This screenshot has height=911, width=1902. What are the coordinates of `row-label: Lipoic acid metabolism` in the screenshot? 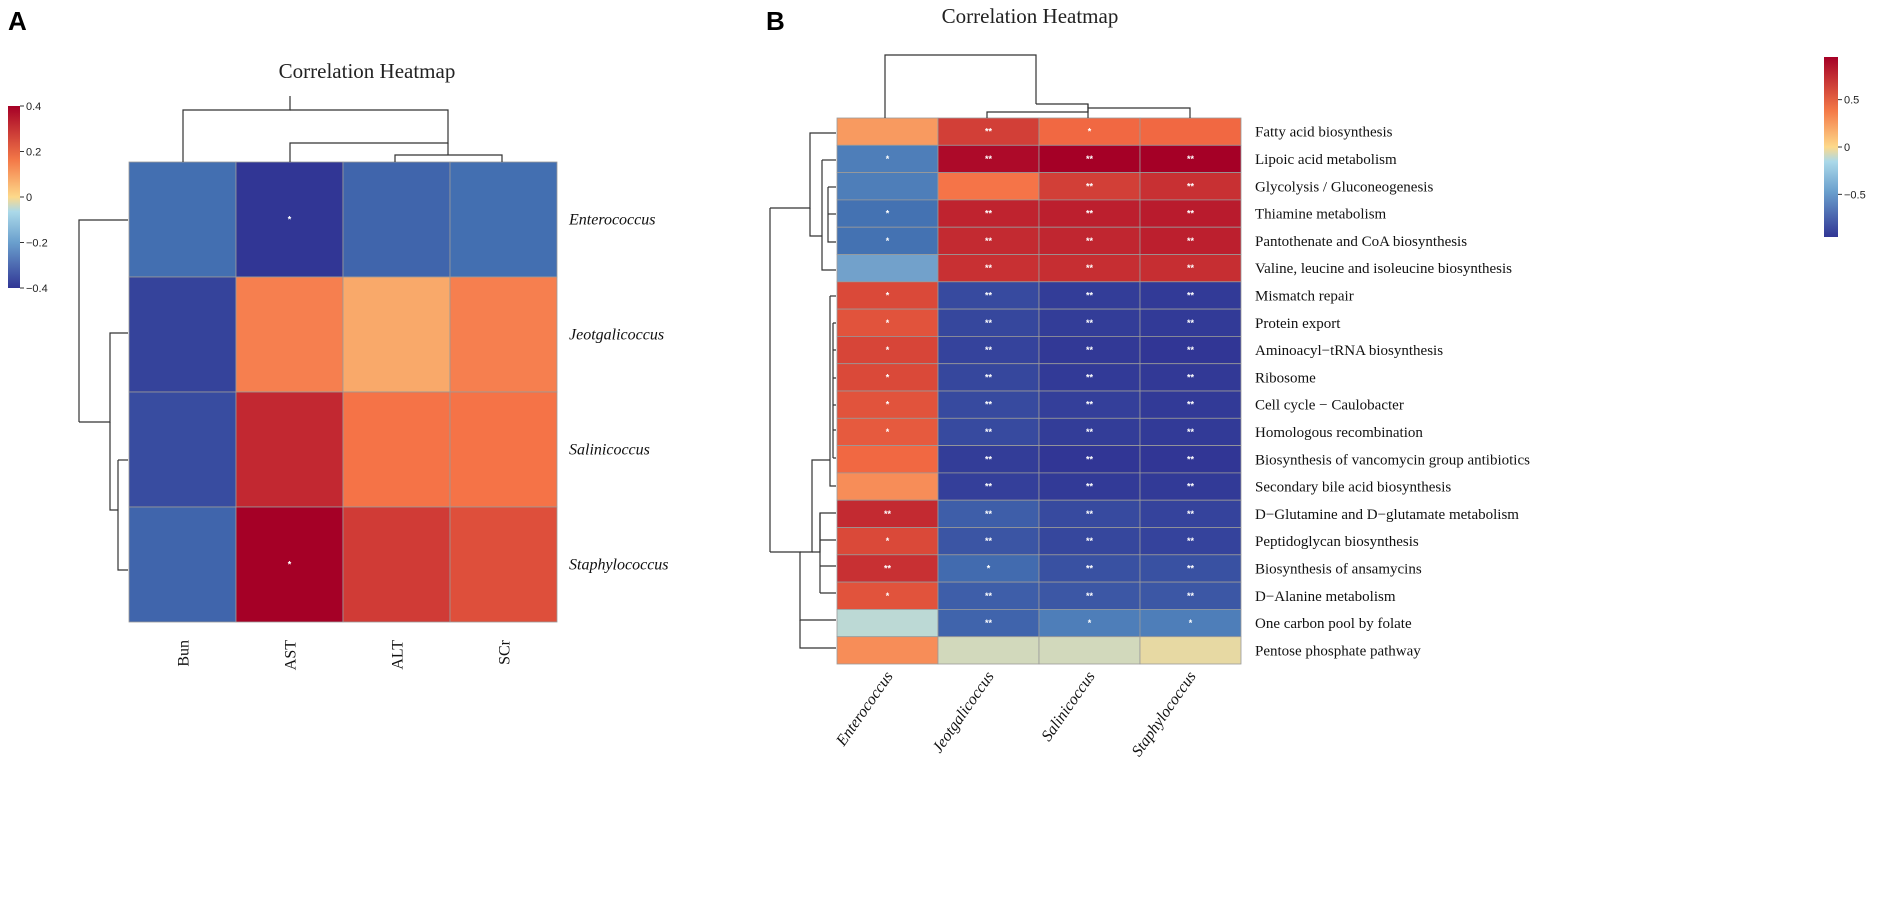 It's located at (1326, 160).